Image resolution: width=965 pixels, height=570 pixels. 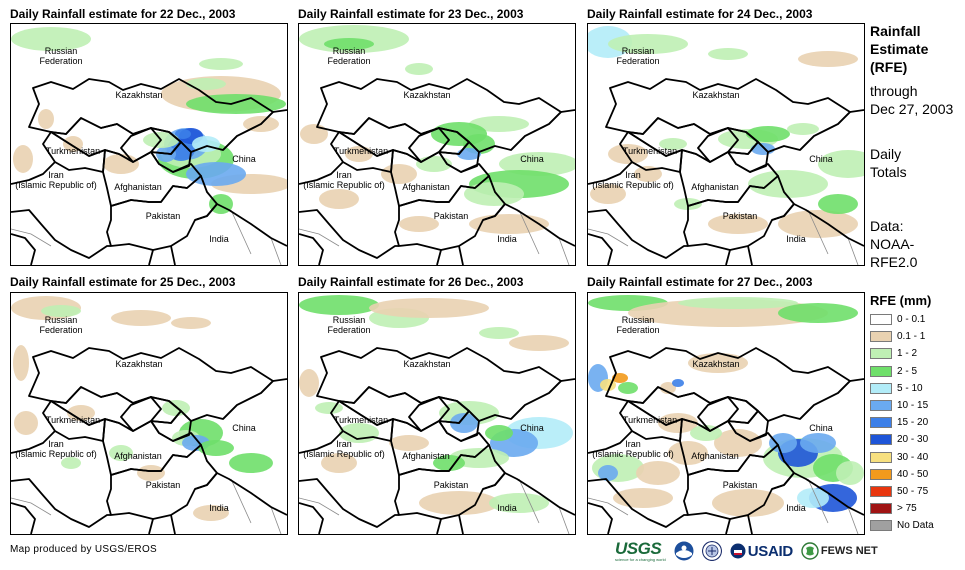 I want to click on legend-label: 50 - 75, so click(x=913, y=491).